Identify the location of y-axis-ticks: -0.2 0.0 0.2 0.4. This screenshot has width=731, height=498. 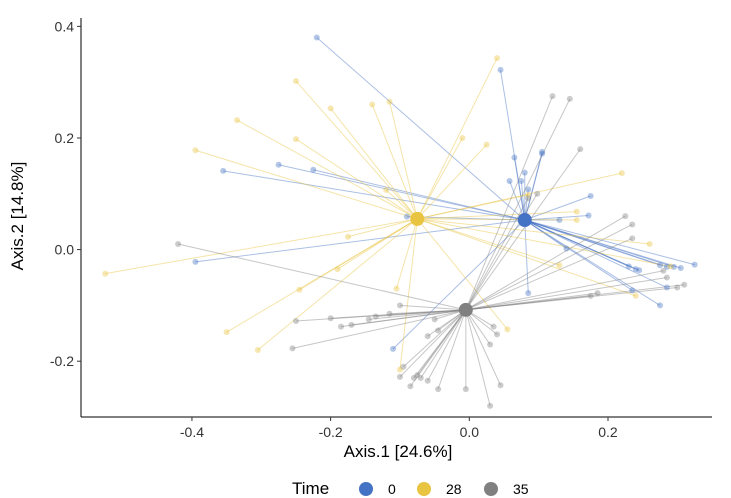
(65, 193).